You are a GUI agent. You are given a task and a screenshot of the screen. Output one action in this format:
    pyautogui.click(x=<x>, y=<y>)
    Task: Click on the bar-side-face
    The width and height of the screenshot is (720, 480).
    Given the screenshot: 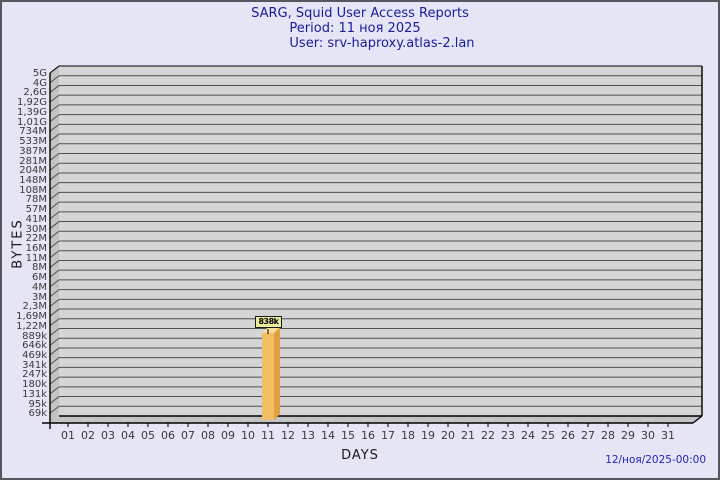 What is the action you would take?
    pyautogui.click(x=277, y=373)
    